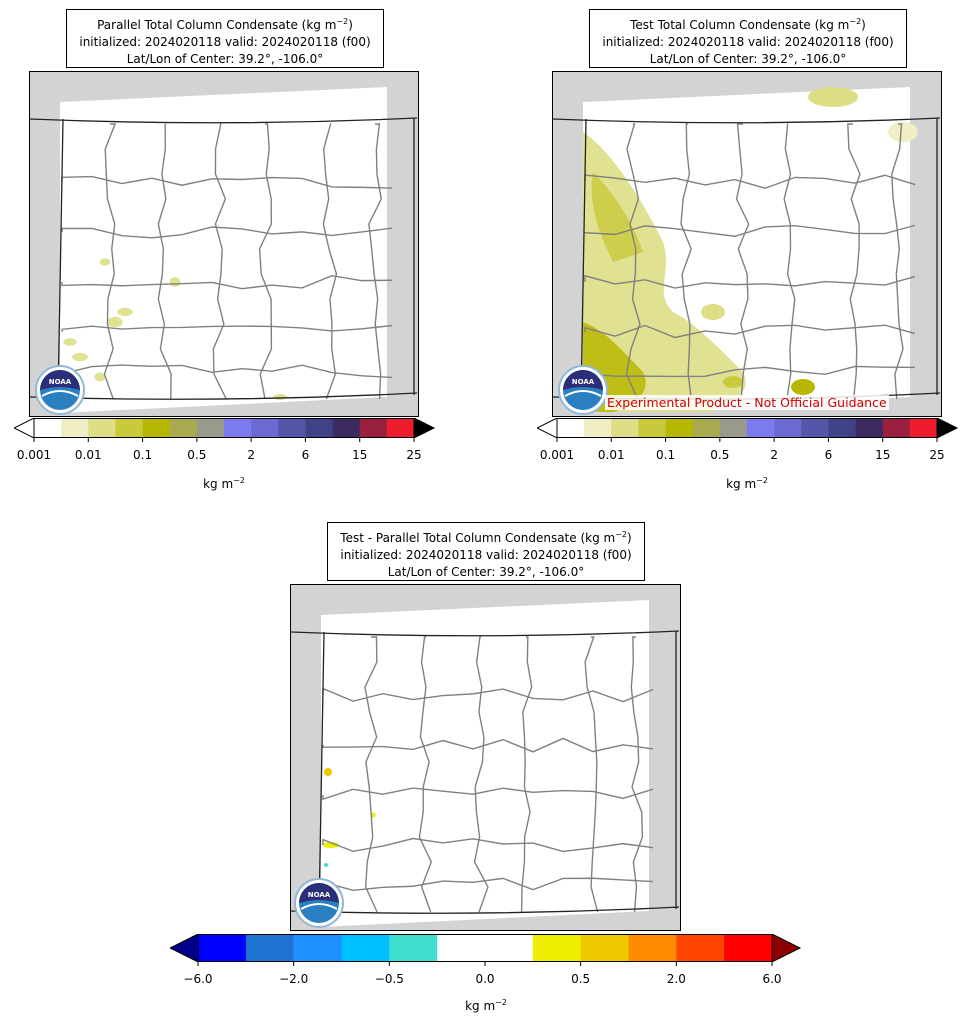  I want to click on colorbar-over-arrow, so click(424, 428).